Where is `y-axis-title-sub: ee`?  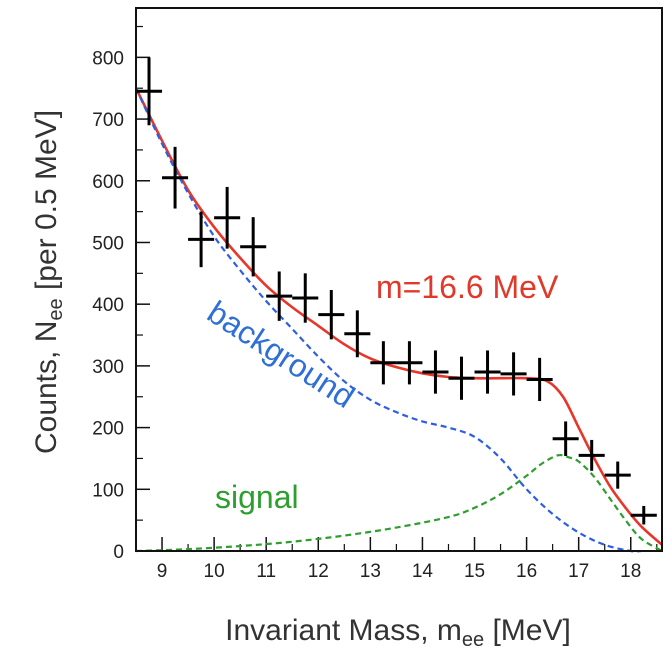 y-axis-title-sub: ee is located at coordinates (56, 309).